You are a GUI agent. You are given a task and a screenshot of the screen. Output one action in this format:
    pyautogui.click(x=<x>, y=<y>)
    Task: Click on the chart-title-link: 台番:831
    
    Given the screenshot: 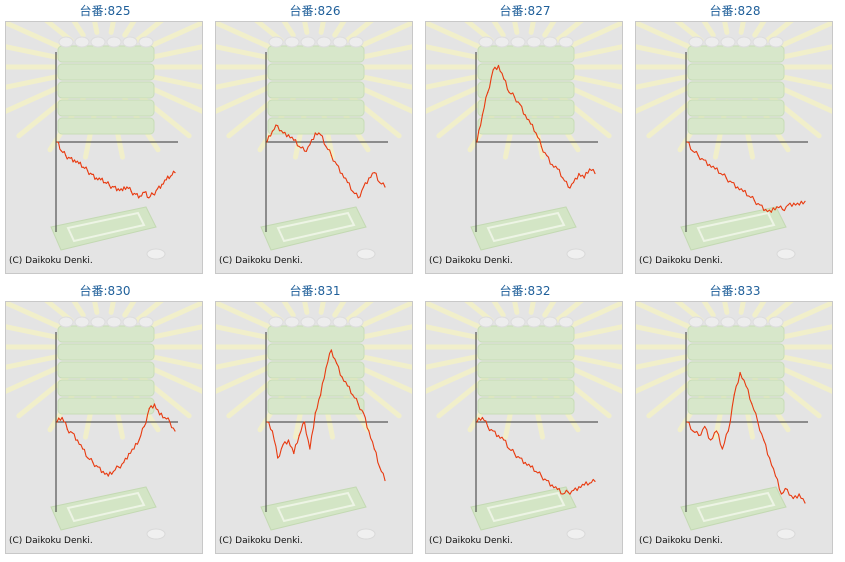 What is the action you would take?
    pyautogui.click(x=315, y=291)
    